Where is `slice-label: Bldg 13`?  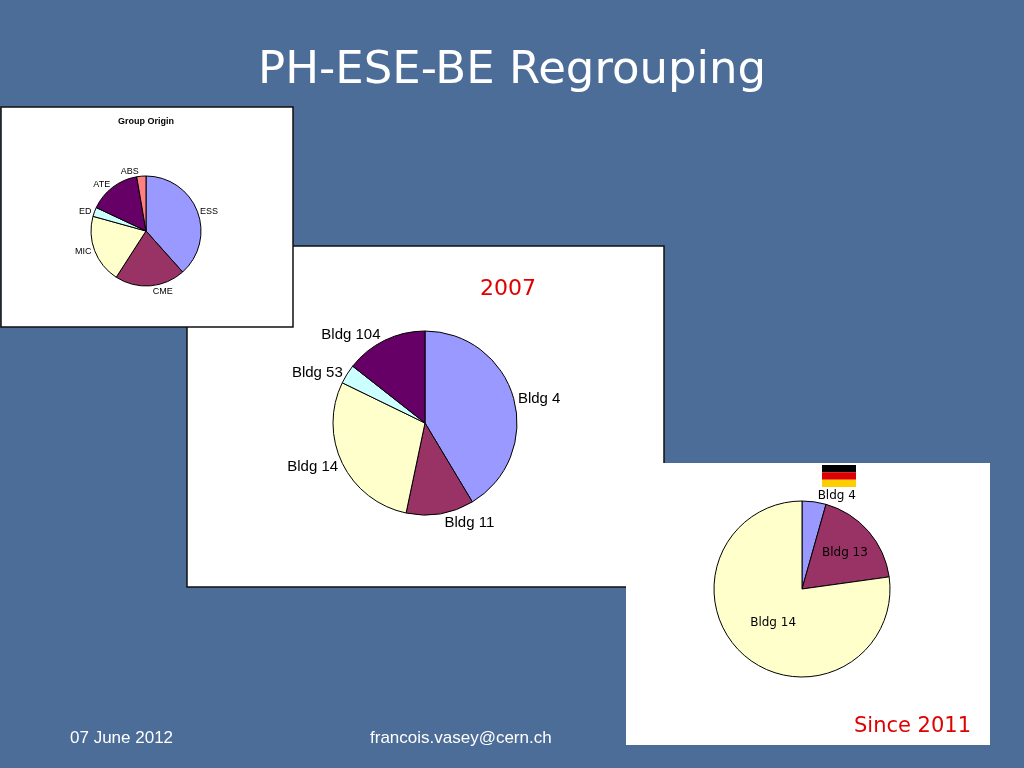 slice-label: Bldg 13 is located at coordinates (844, 551).